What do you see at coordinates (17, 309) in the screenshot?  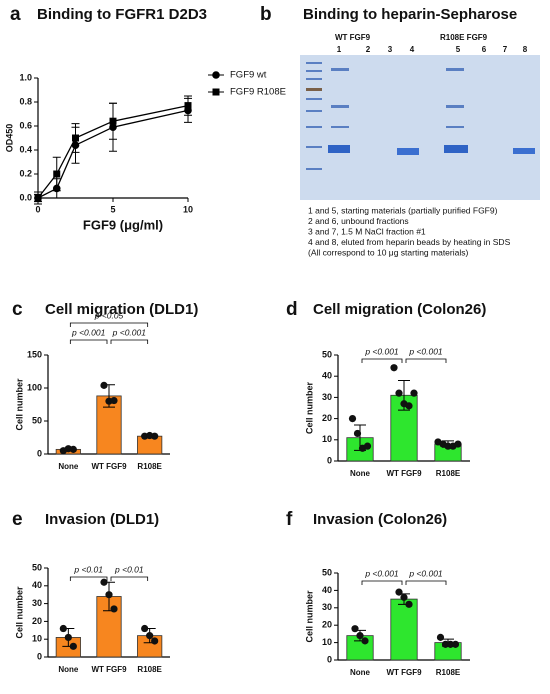 I see `panel-label: c` at bounding box center [17, 309].